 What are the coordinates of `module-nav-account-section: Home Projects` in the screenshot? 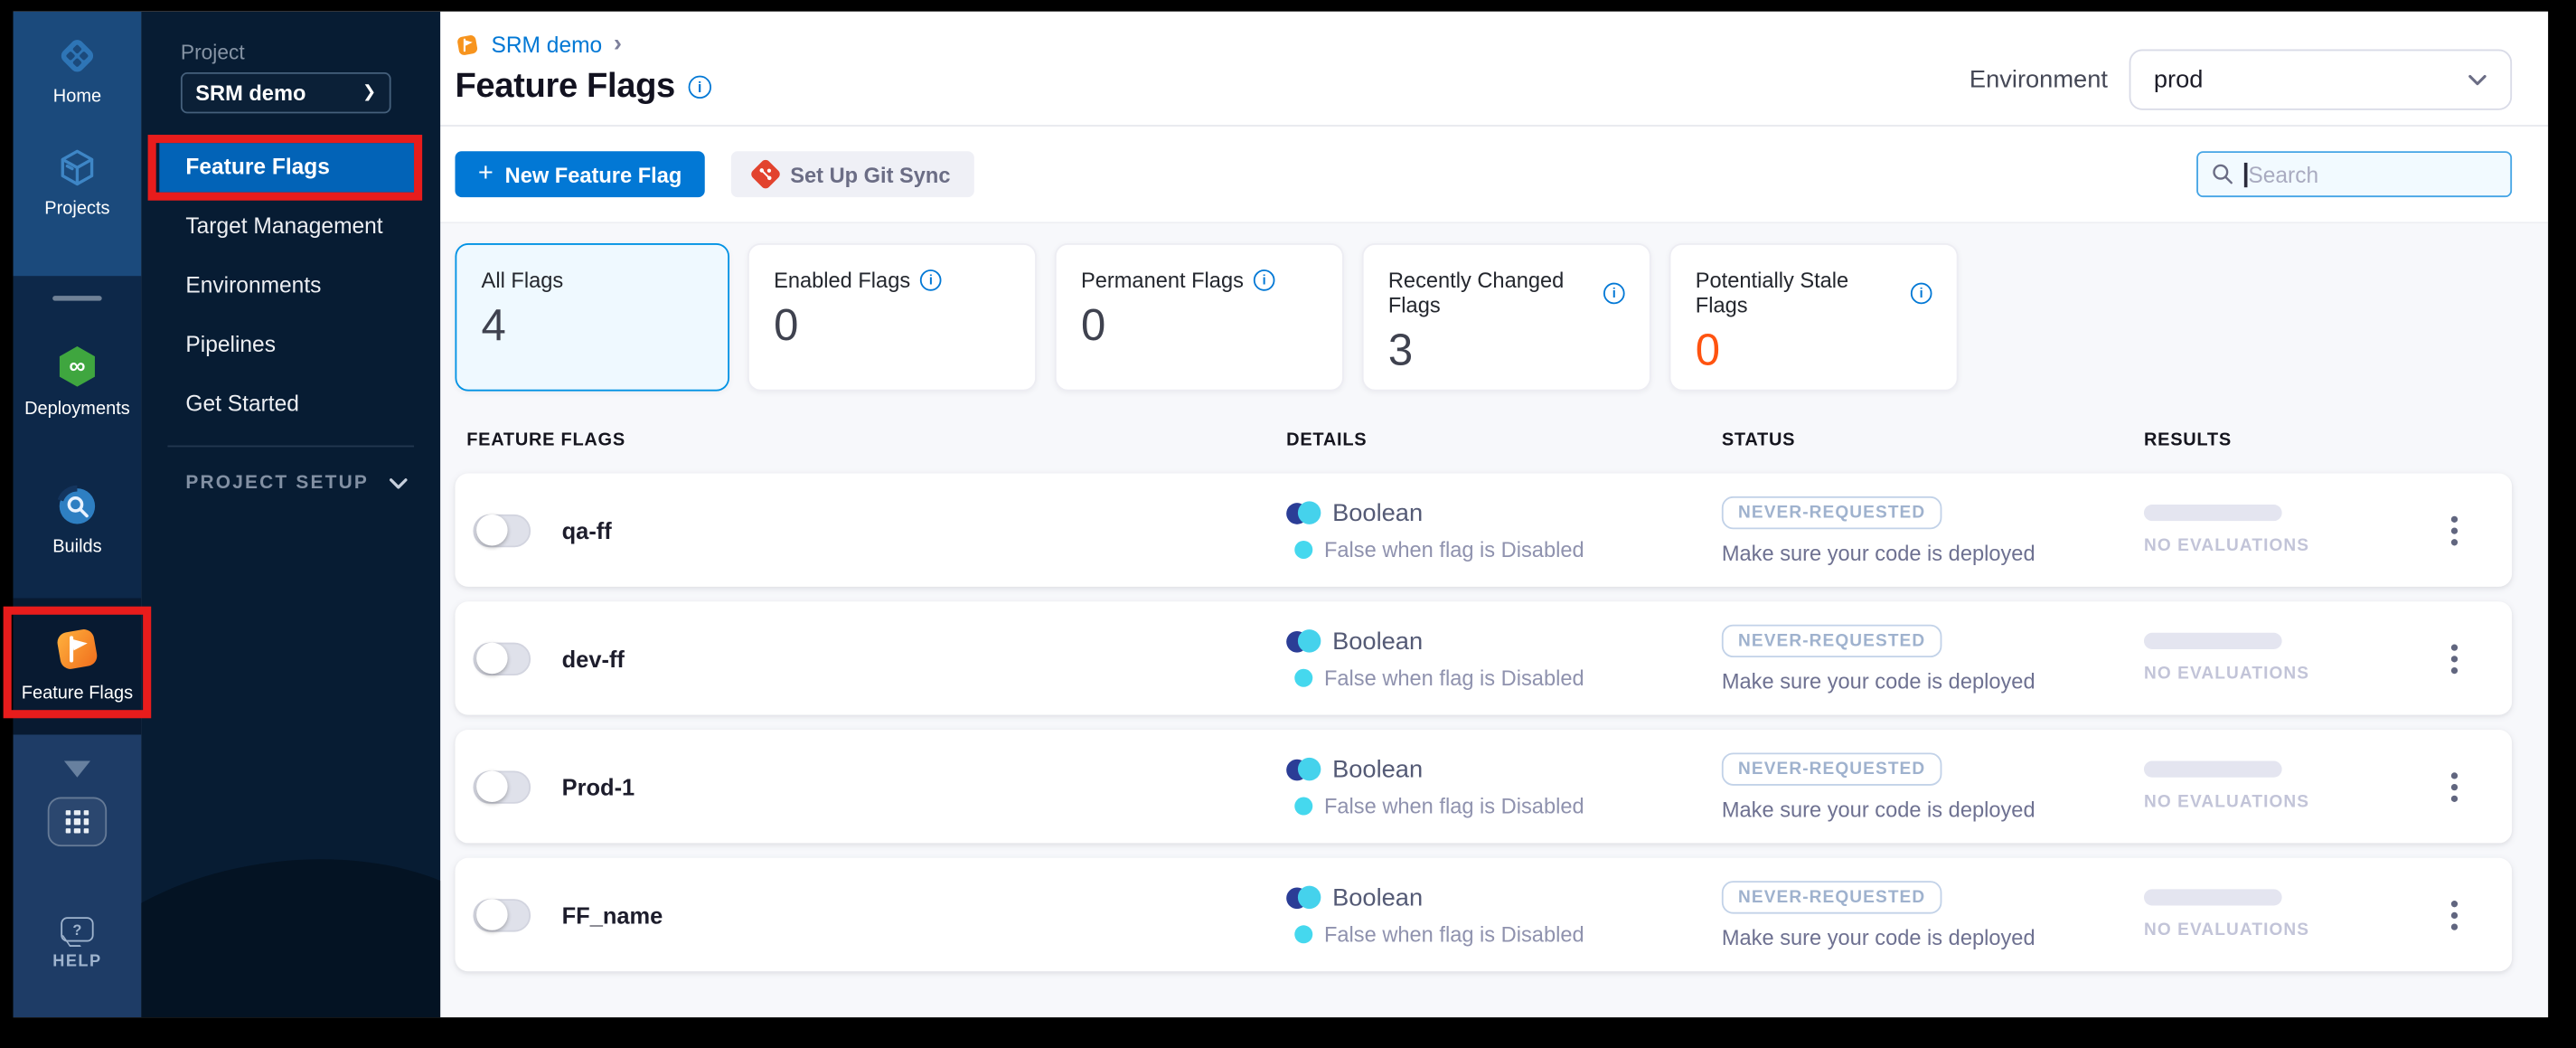 It's located at (77, 144).